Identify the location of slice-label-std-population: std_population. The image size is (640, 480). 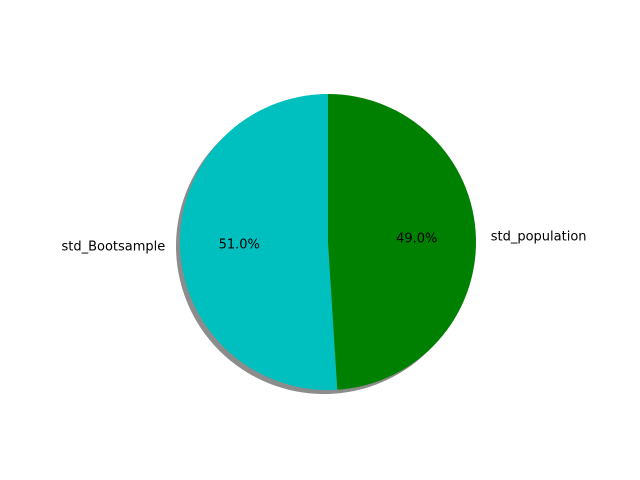
(539, 236).